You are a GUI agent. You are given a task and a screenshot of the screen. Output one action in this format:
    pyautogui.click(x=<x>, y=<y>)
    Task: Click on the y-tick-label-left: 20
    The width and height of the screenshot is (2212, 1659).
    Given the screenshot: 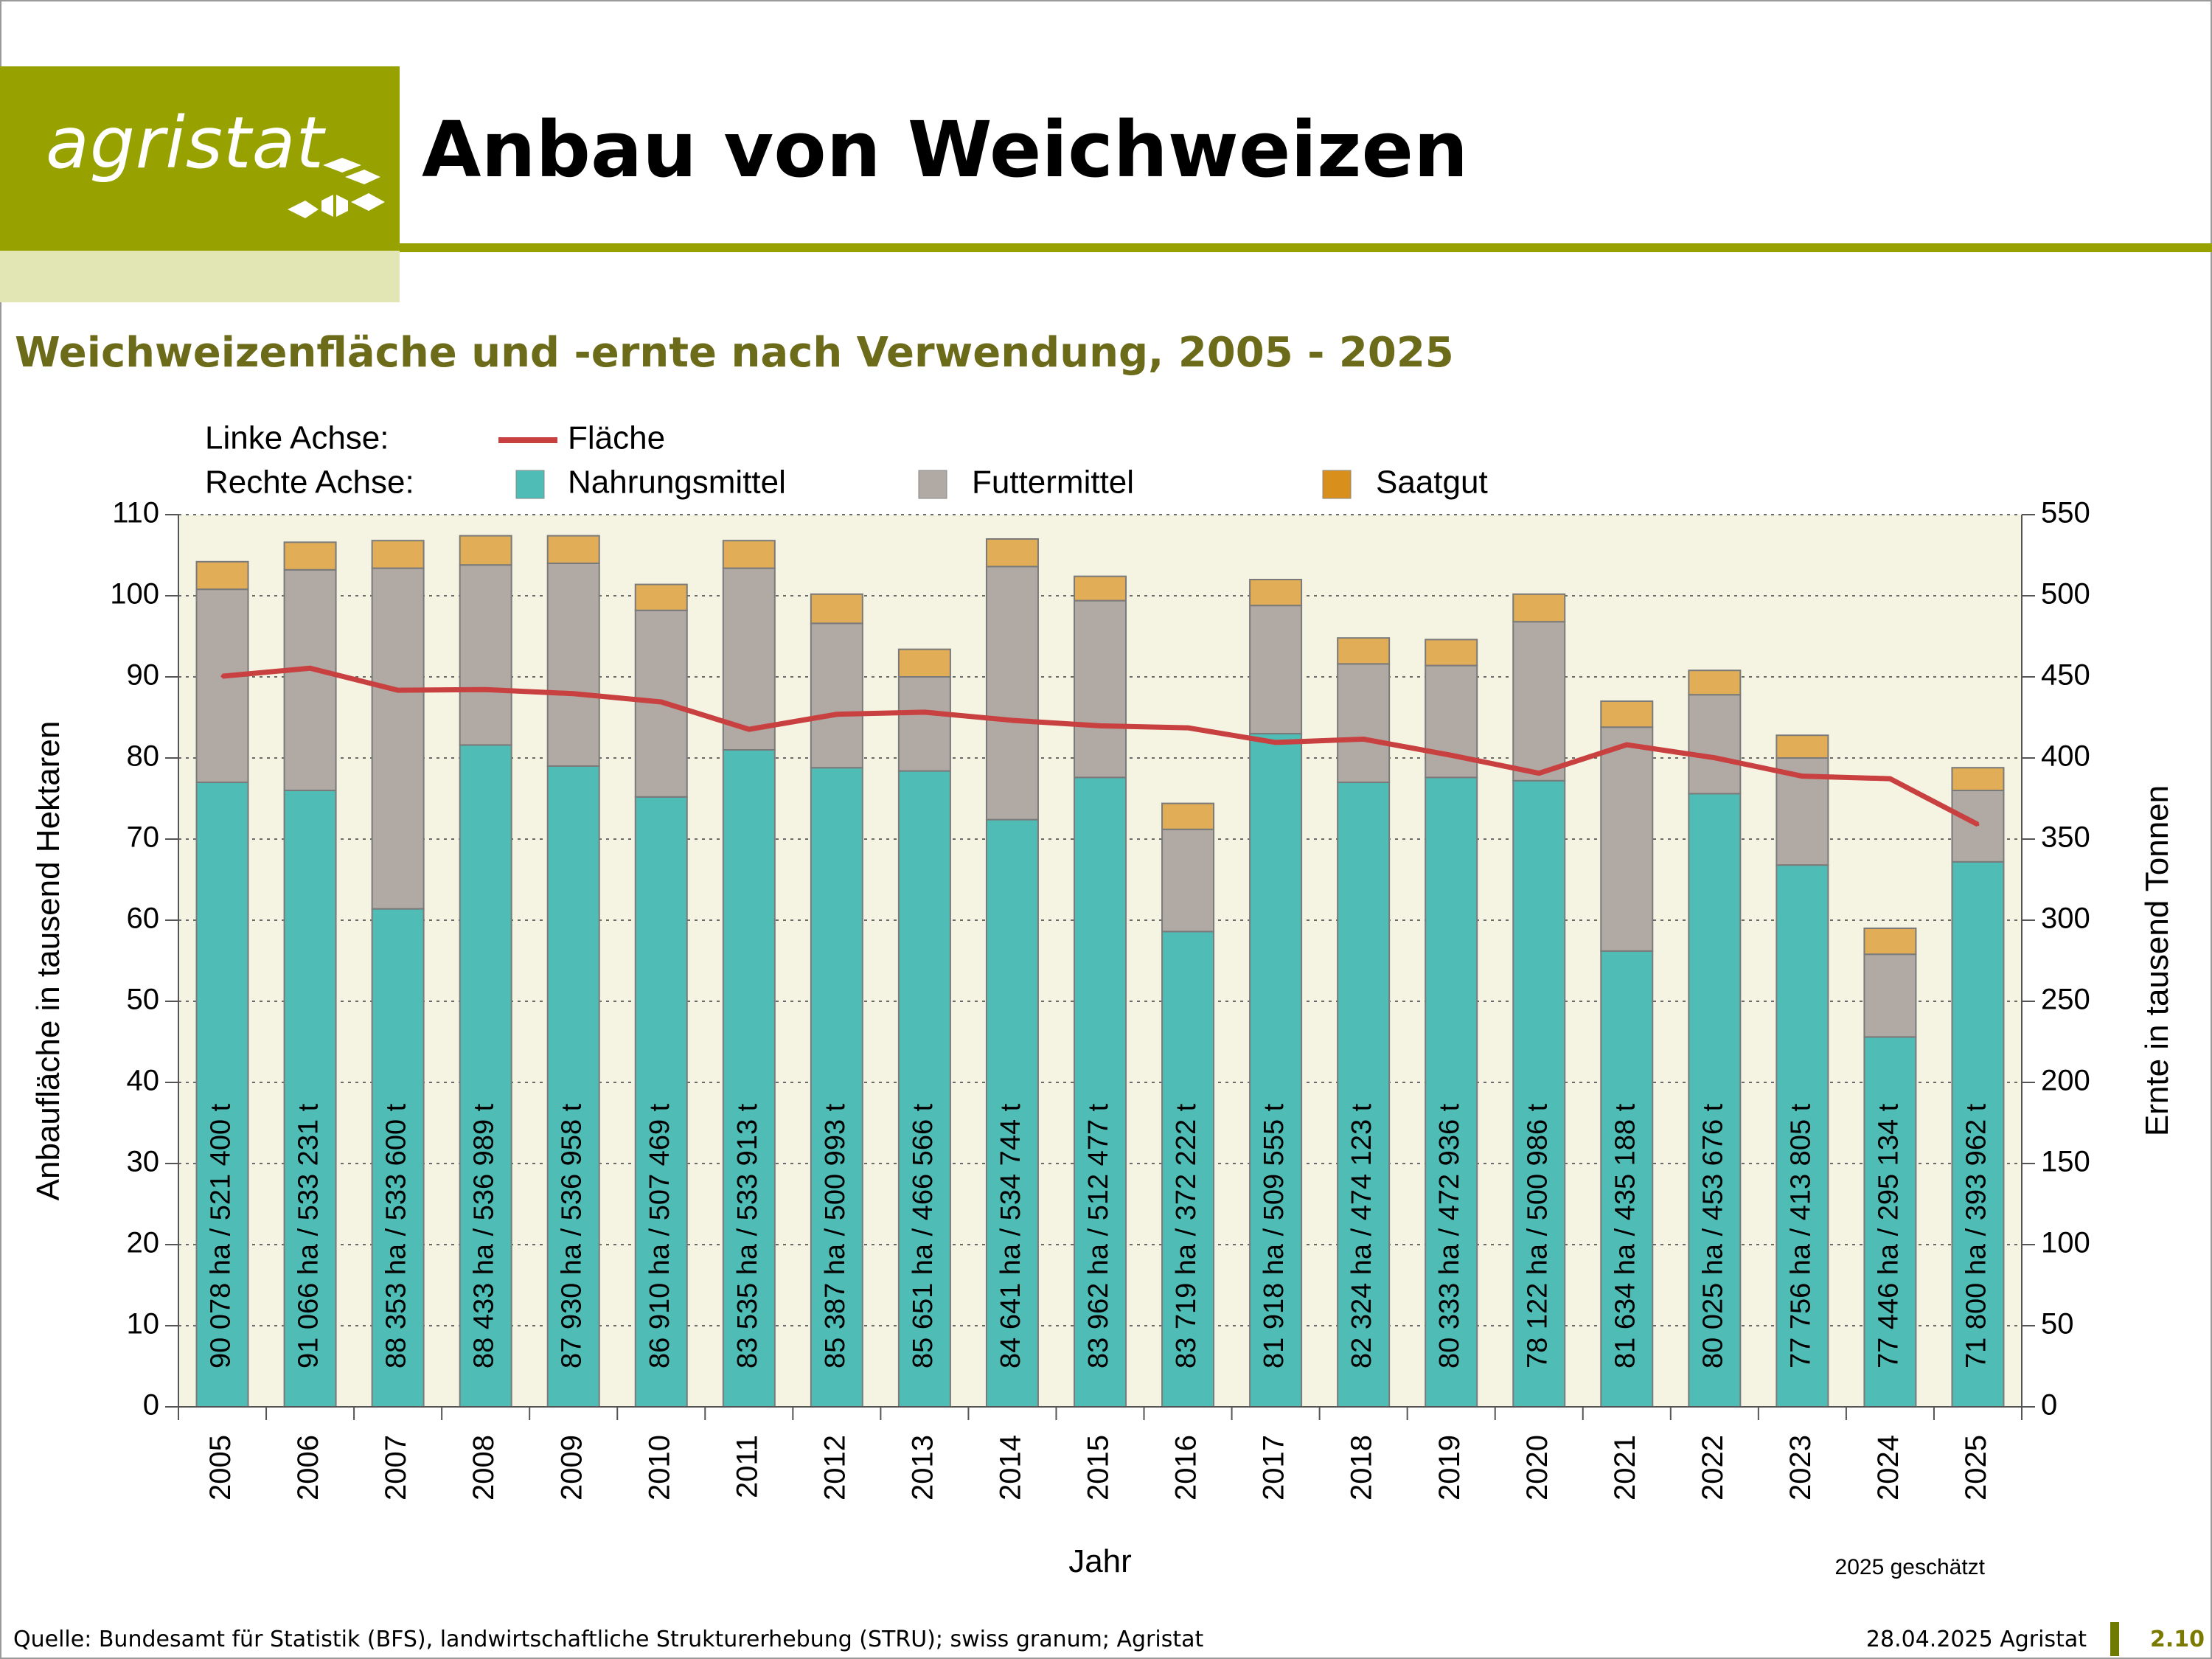 What is the action you would take?
    pyautogui.click(x=143, y=1243)
    